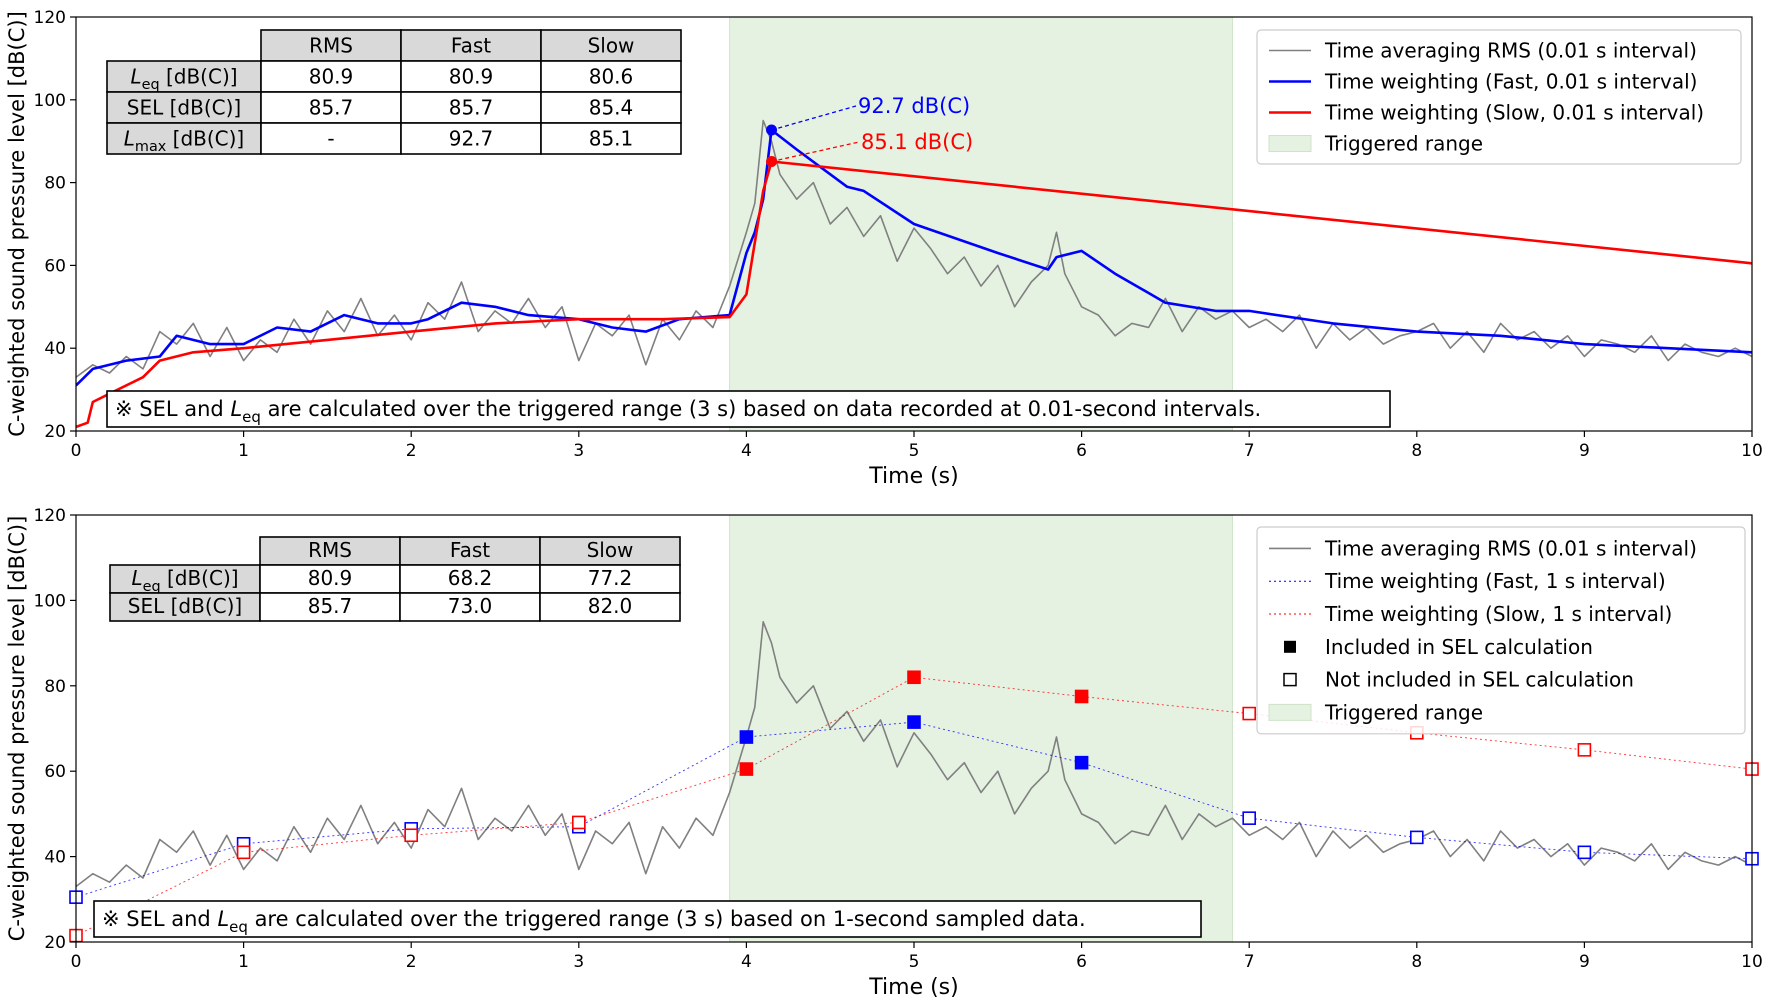 This screenshot has width=1767, height=1003. I want to click on legend-label: Time averaging RMS (0.01 s interval), so click(1510, 51).